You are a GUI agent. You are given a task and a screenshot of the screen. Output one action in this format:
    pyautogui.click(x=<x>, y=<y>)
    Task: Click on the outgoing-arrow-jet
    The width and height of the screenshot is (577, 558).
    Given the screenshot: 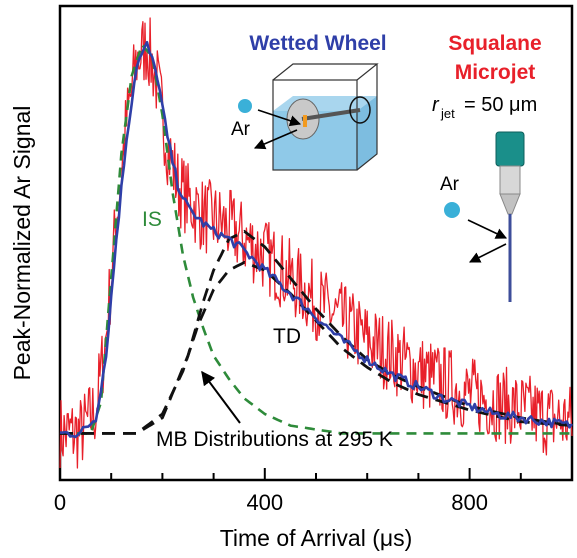 What is the action you would take?
    pyautogui.click(x=487, y=253)
    